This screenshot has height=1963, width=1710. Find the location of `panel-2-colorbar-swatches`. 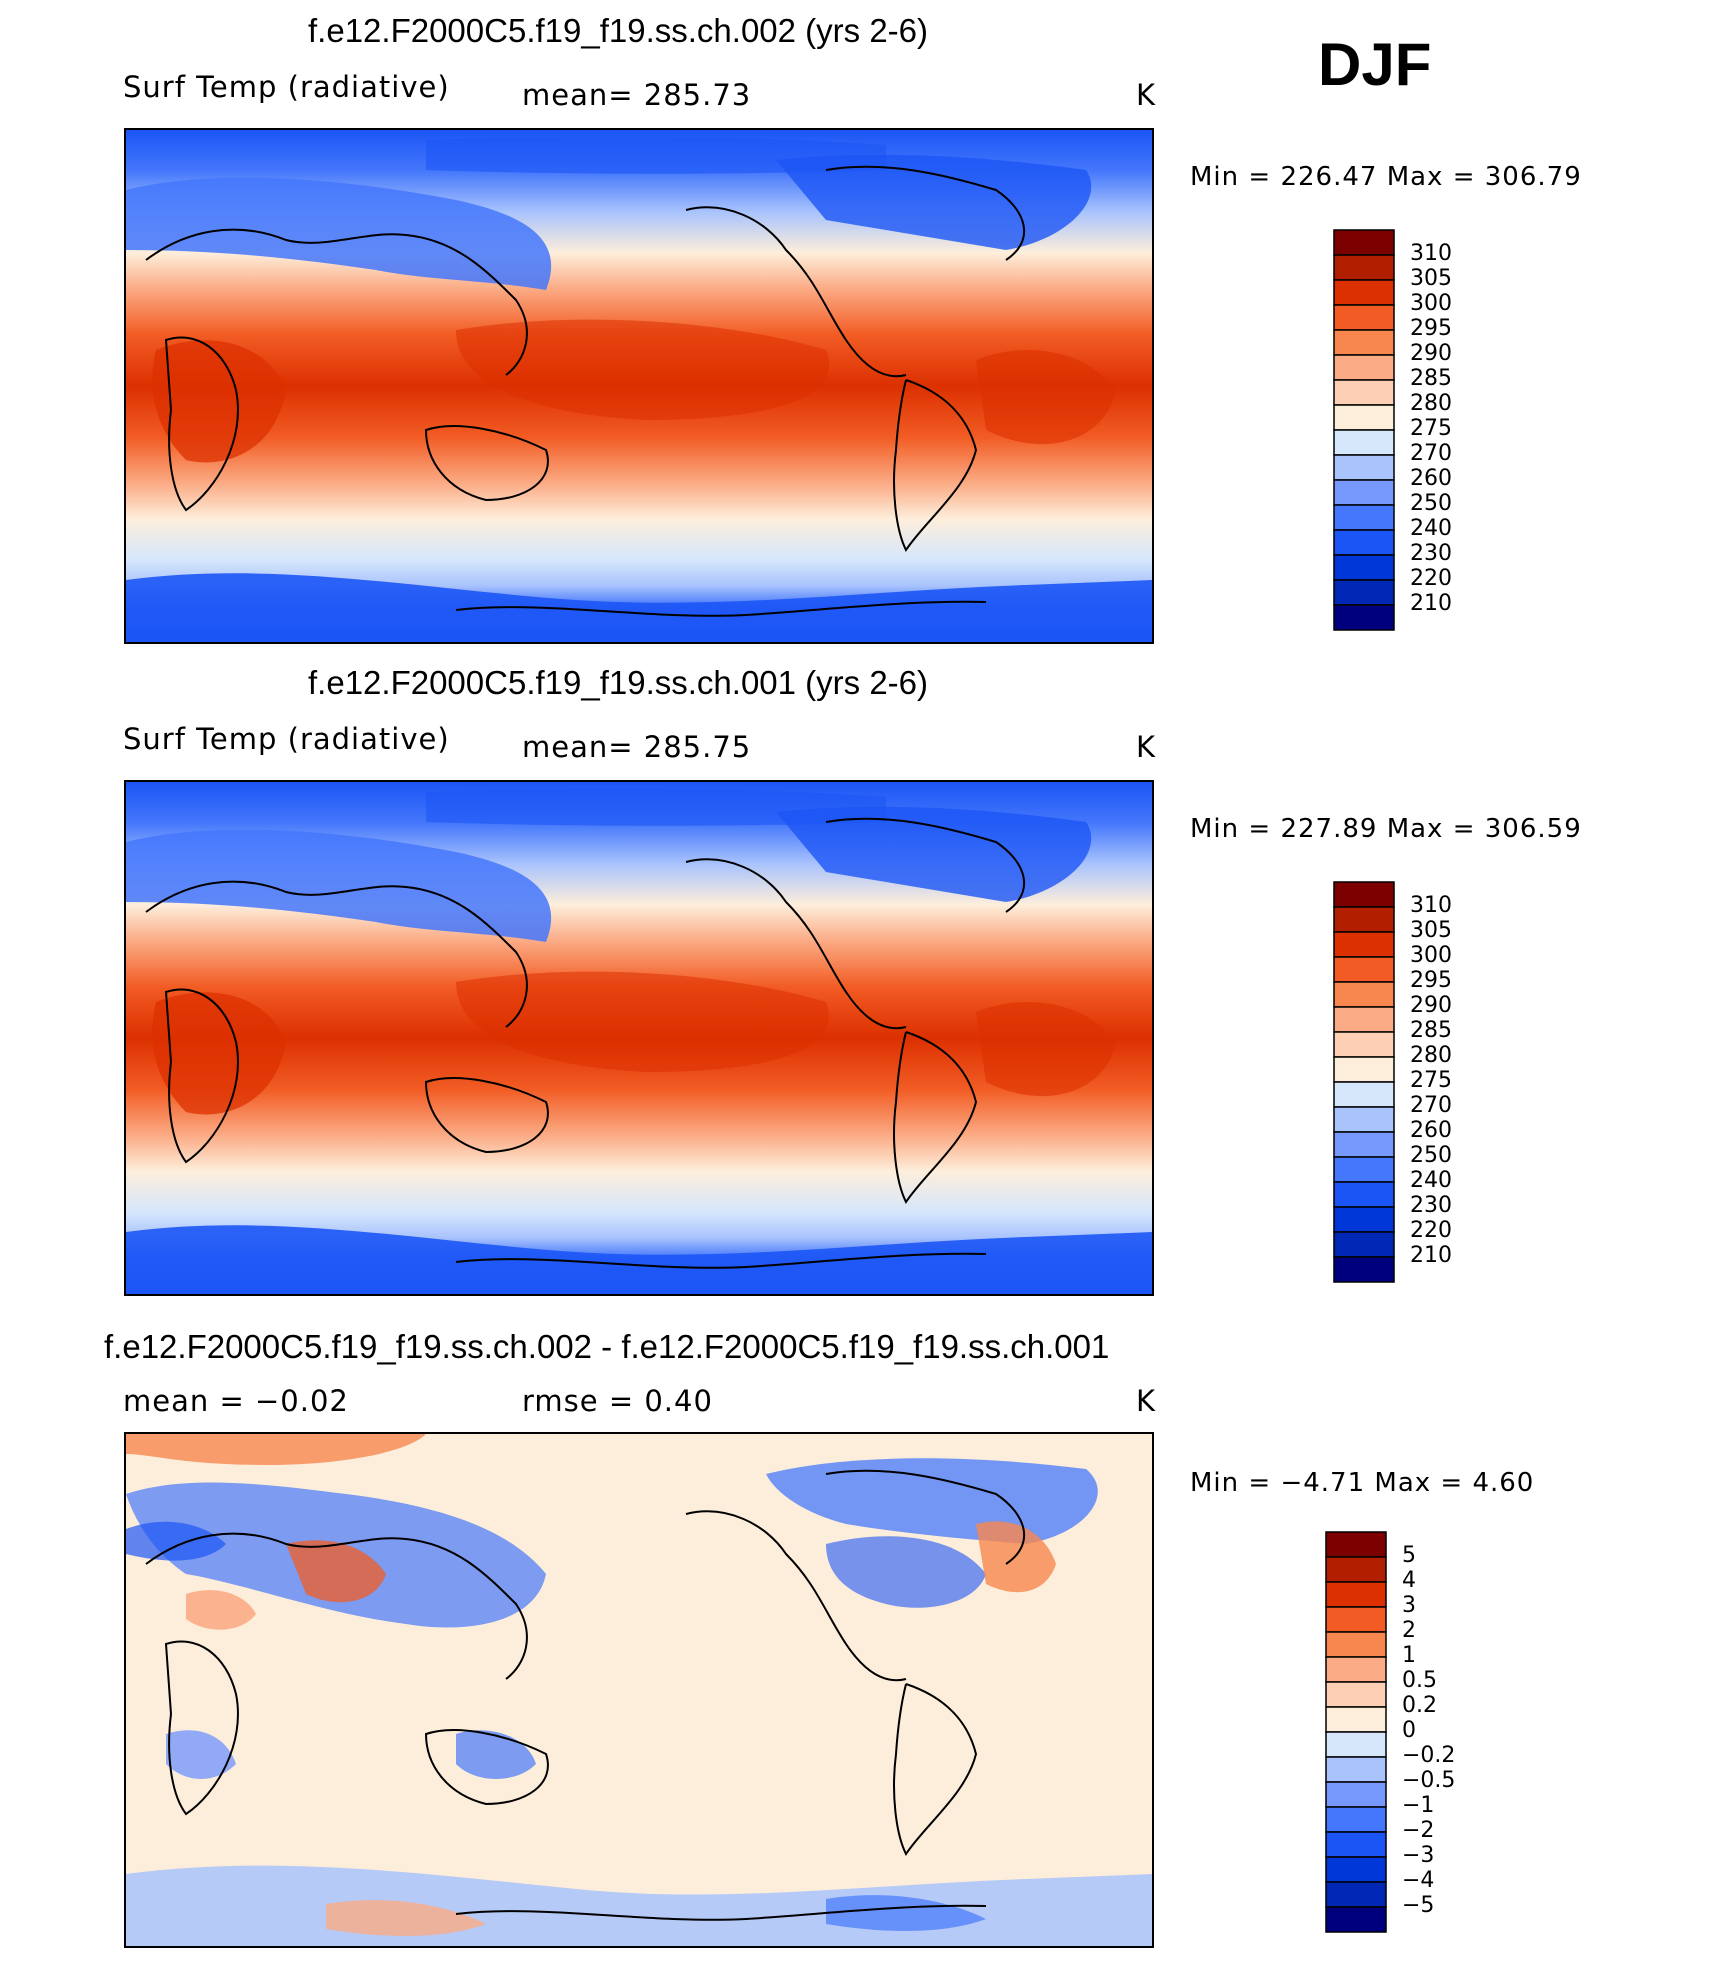

panel-2-colorbar-swatches is located at coordinates (1364, 1082).